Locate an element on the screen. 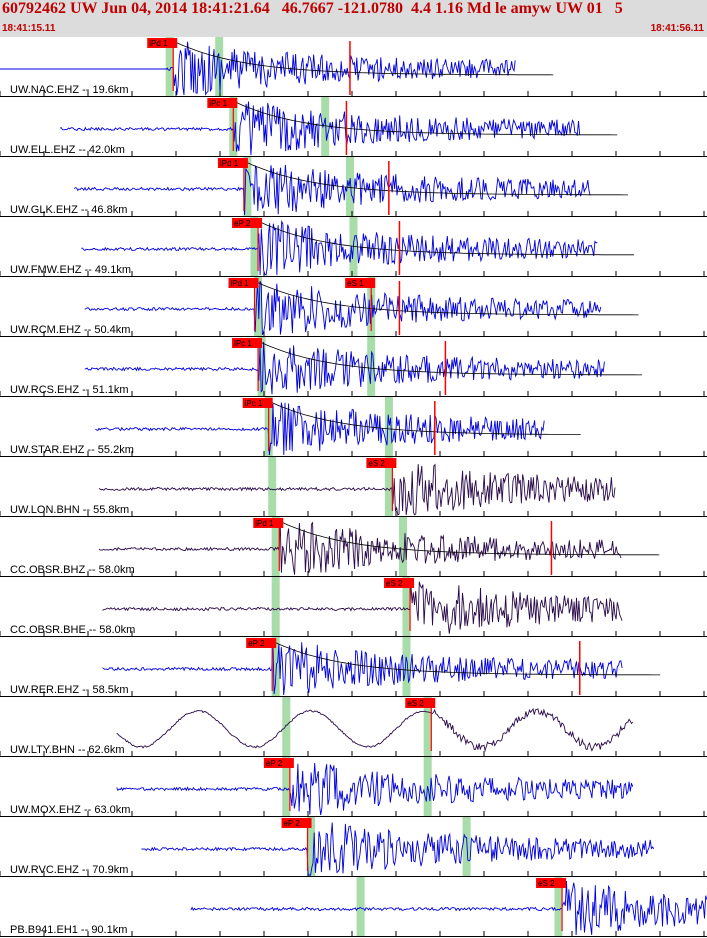  station-label: UW.STAR.EHZ -- 55.2km is located at coordinates (72, 450).